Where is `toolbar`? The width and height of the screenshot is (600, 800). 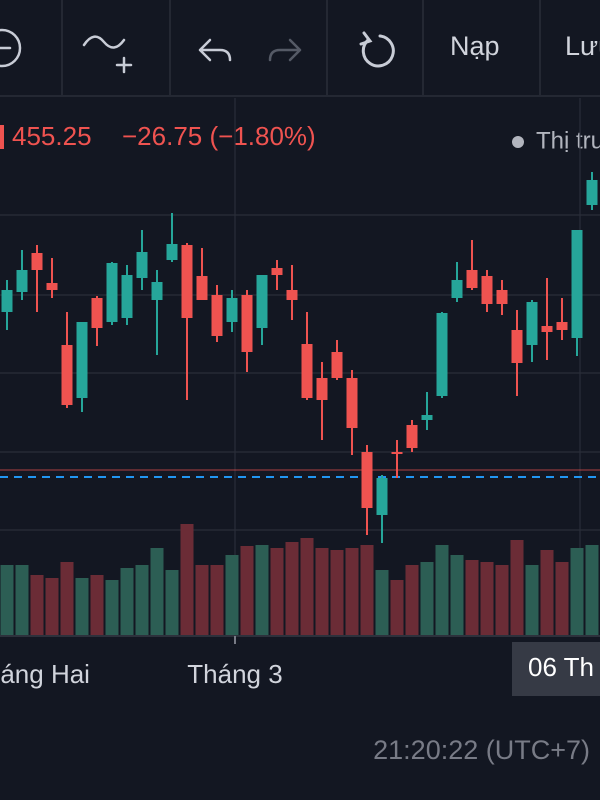 toolbar is located at coordinates (197, 51).